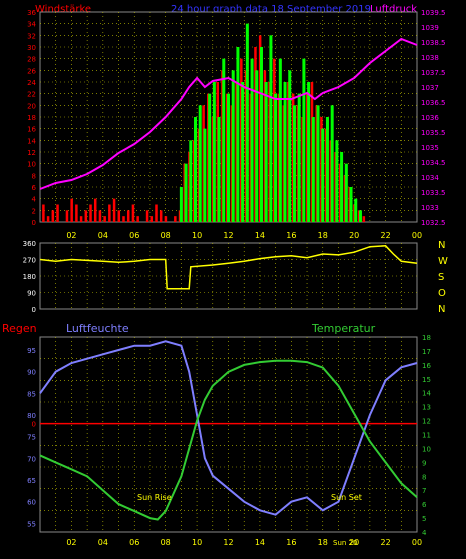  I want to click on y-tick-label: 4, so click(424, 533).